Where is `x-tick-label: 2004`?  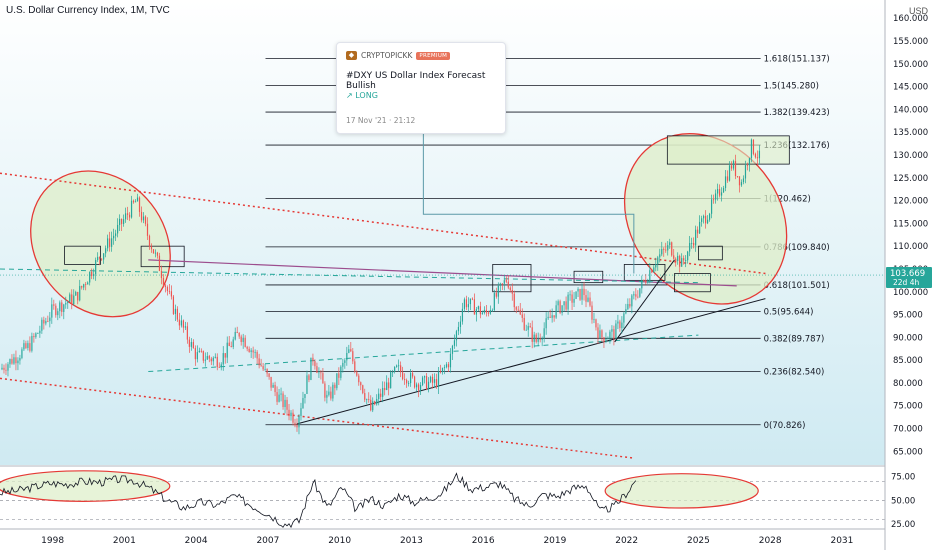 x-tick-label: 2004 is located at coordinates (196, 541).